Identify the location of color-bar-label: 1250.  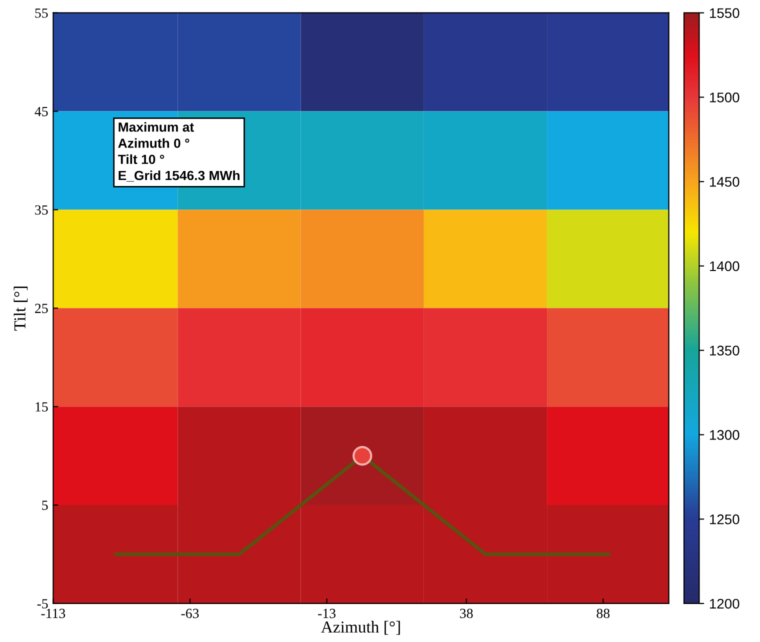
(725, 519).